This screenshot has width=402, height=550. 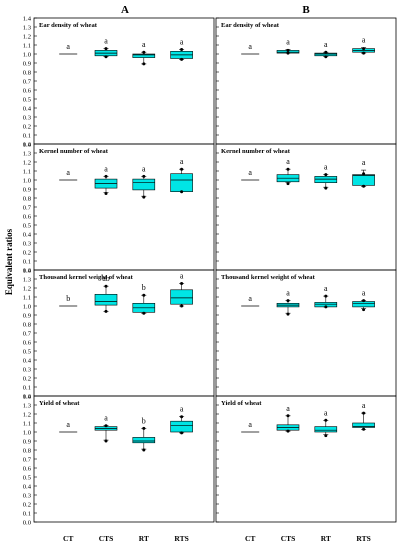 I want to click on y-tick-label: 0.1, so click(x=27, y=261).